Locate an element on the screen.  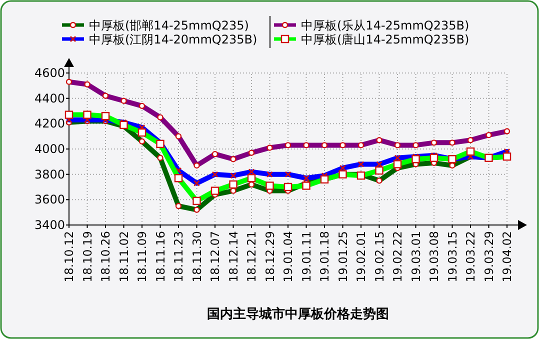
x-tick-label: 18.10.19 is located at coordinates (87, 256).